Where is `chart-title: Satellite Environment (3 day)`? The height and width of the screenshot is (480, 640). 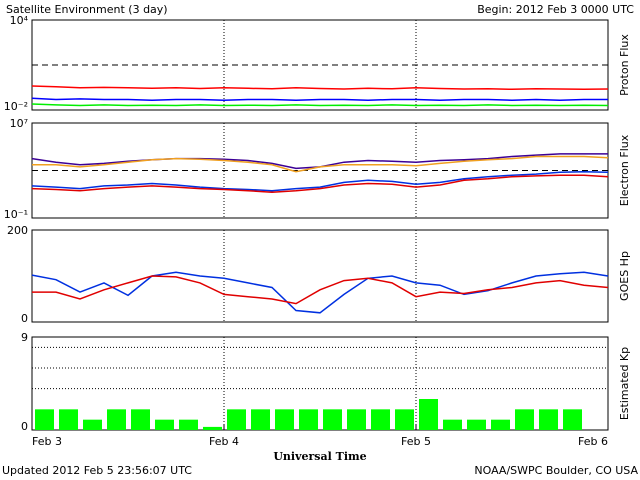
chart-title: Satellite Environment (3 day) is located at coordinates (87, 9).